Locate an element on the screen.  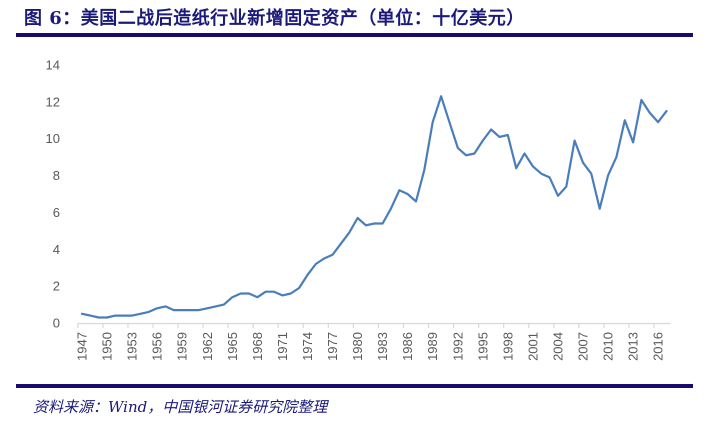
figure-title: 图 6：美国二战后造纸行业新增固定资产（单位：十亿美元） is located at coordinates (274, 18).